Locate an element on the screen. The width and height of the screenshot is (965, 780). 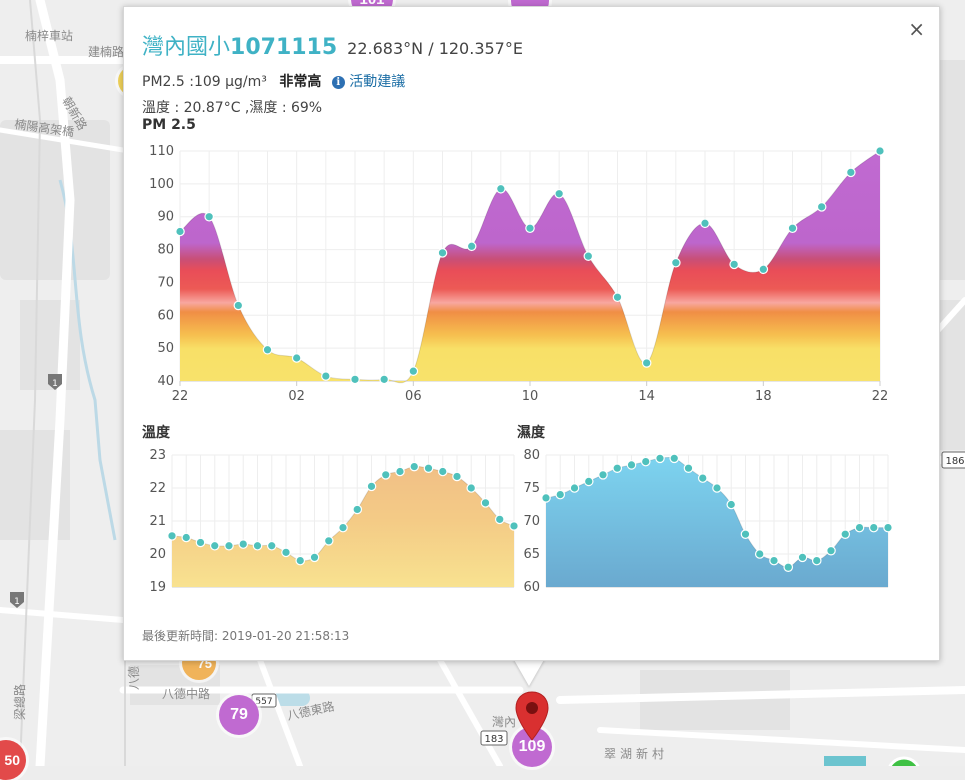
y-tick-label: 100 is located at coordinates (161, 184).